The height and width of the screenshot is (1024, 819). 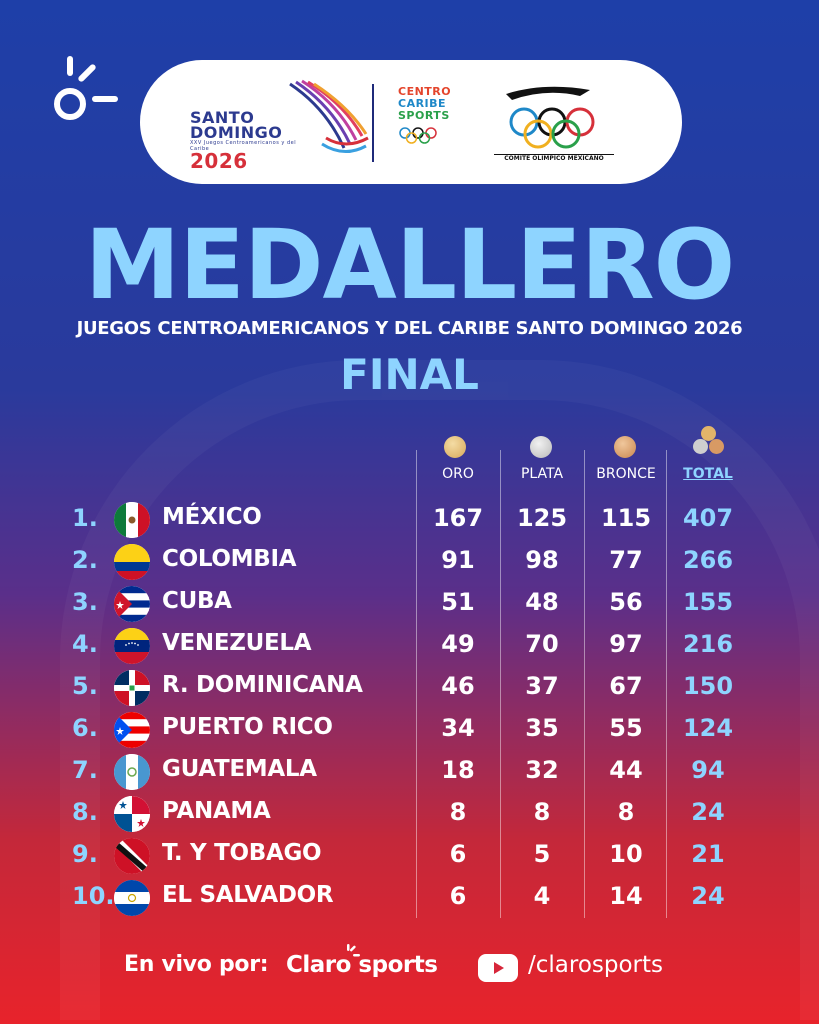 I want to click on cc-logo-line1: CENTRO, so click(x=425, y=91).